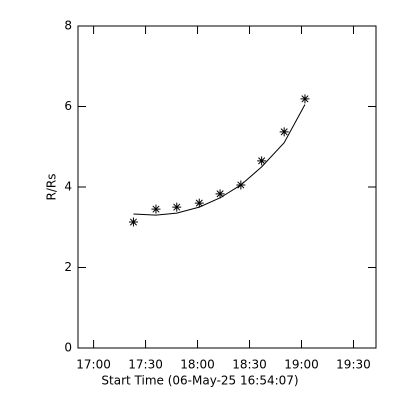 The image size is (400, 400). Describe the element at coordinates (301, 365) in the screenshot. I see `x-tick-label: 19:00` at that location.